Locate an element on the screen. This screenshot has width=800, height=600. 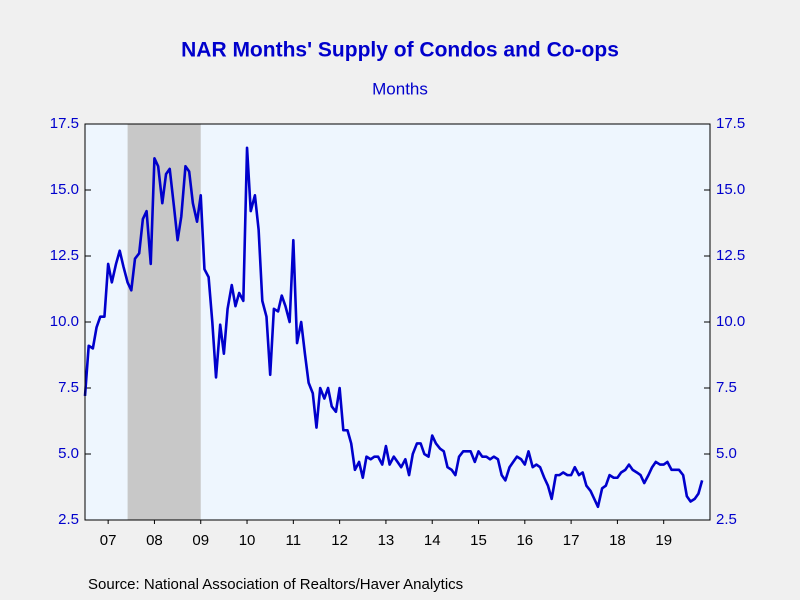
y2-tick-label: 12.5 is located at coordinates (730, 255).